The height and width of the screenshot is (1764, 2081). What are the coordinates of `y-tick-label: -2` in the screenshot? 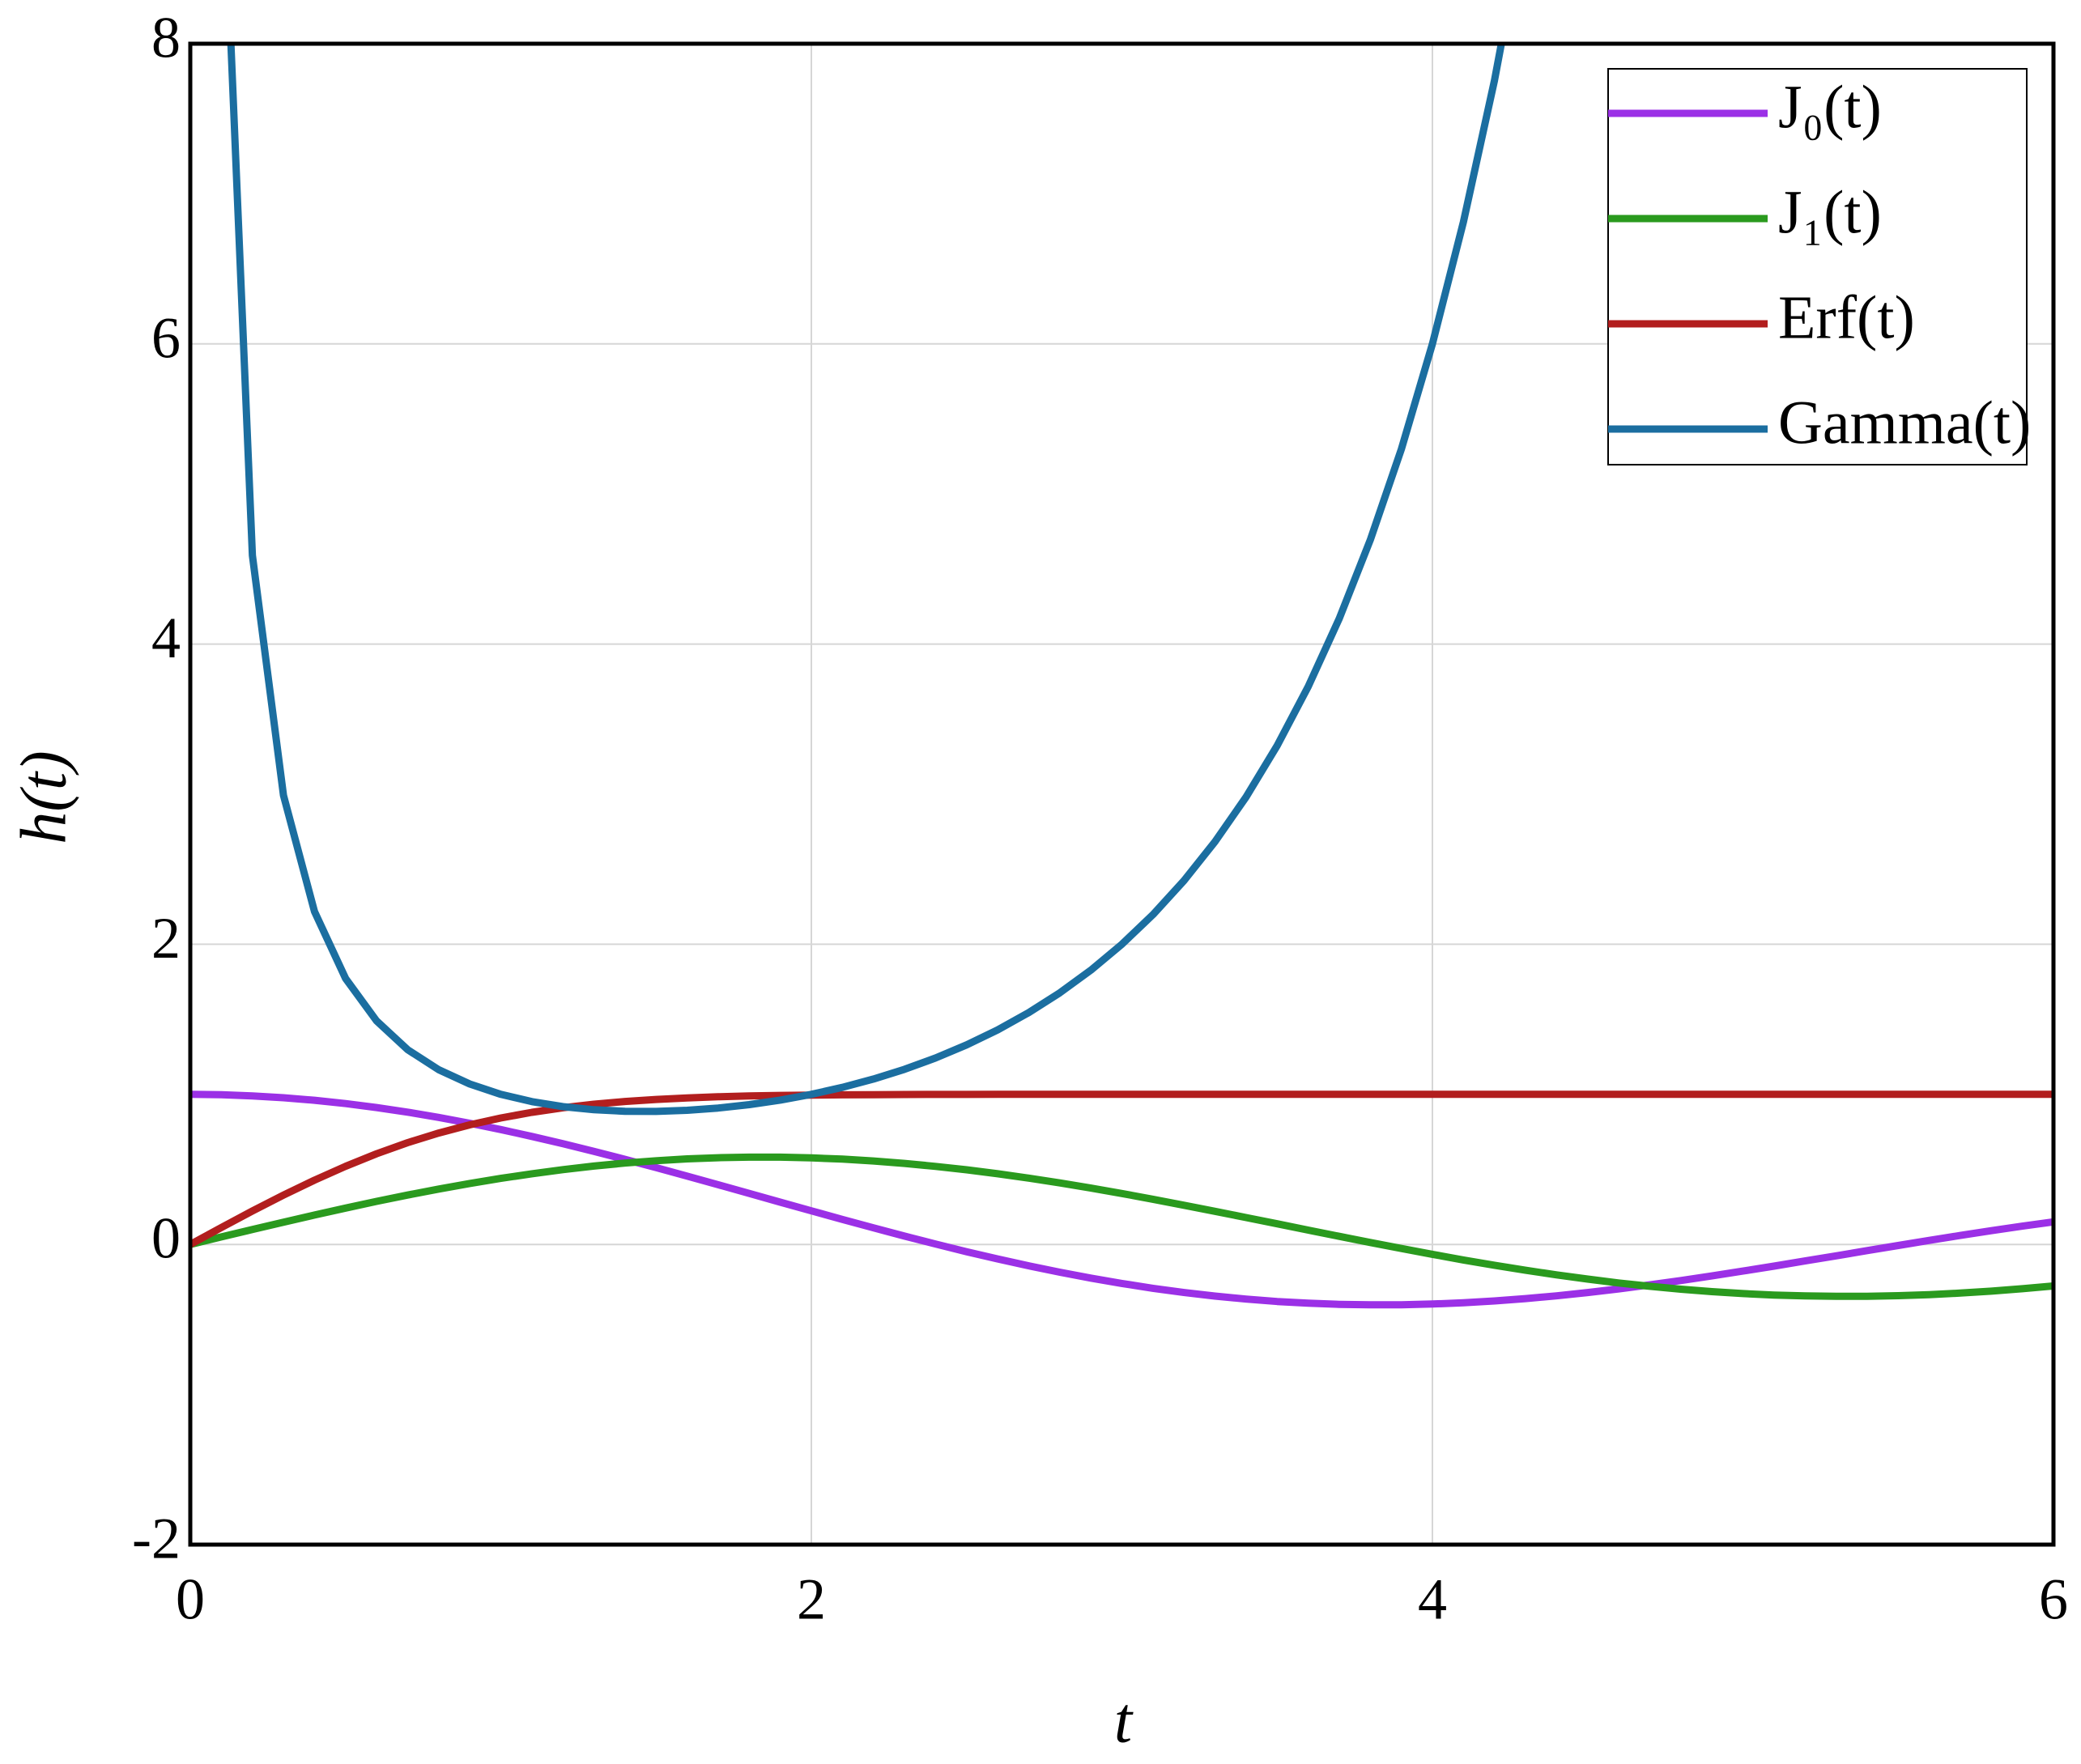 It's located at (156, 1539).